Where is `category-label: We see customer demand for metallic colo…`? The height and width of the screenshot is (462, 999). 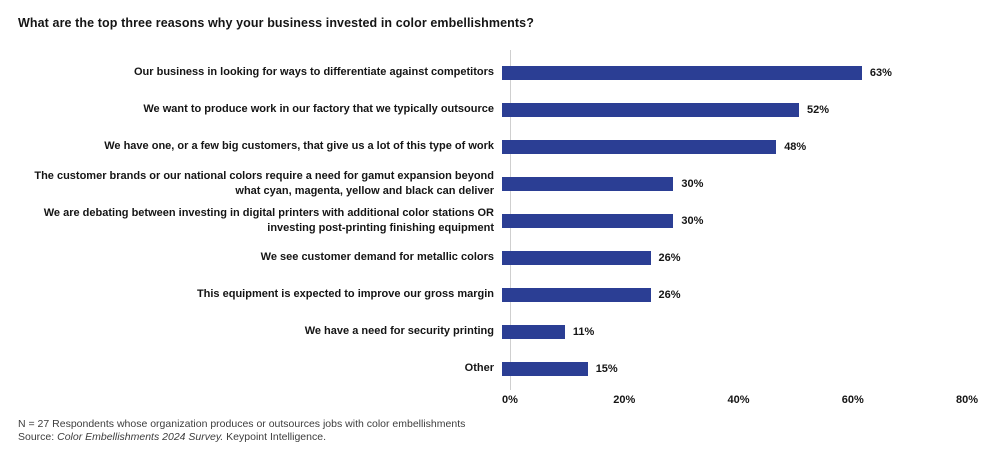
category-label: We see customer demand for metallic colo… is located at coordinates (377, 257).